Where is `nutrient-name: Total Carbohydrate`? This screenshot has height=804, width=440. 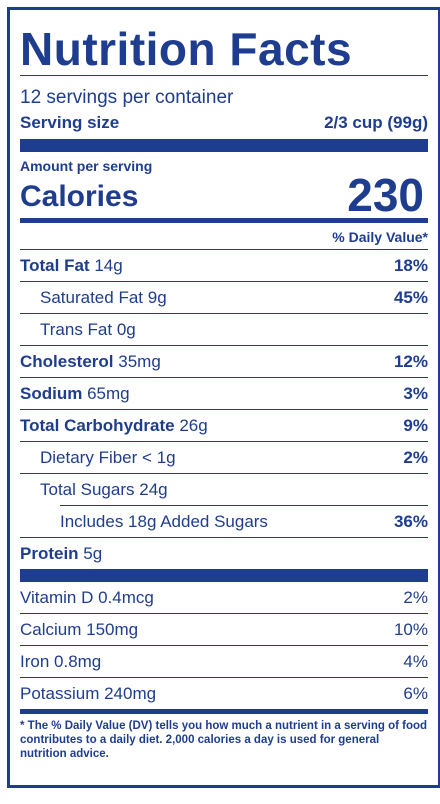 nutrient-name: Total Carbohydrate is located at coordinates (97, 425).